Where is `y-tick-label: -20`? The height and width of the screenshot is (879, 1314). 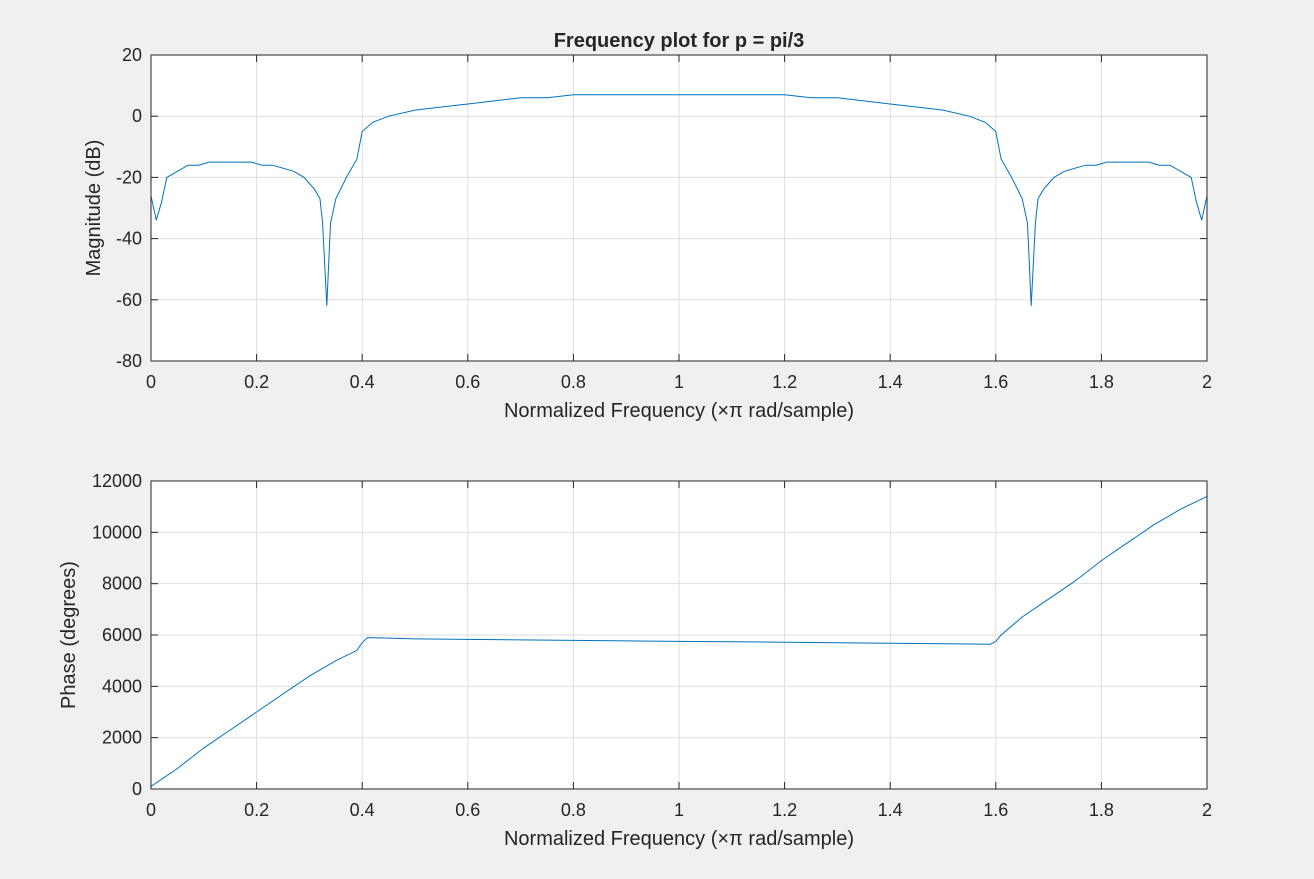 y-tick-label: -20 is located at coordinates (129, 177).